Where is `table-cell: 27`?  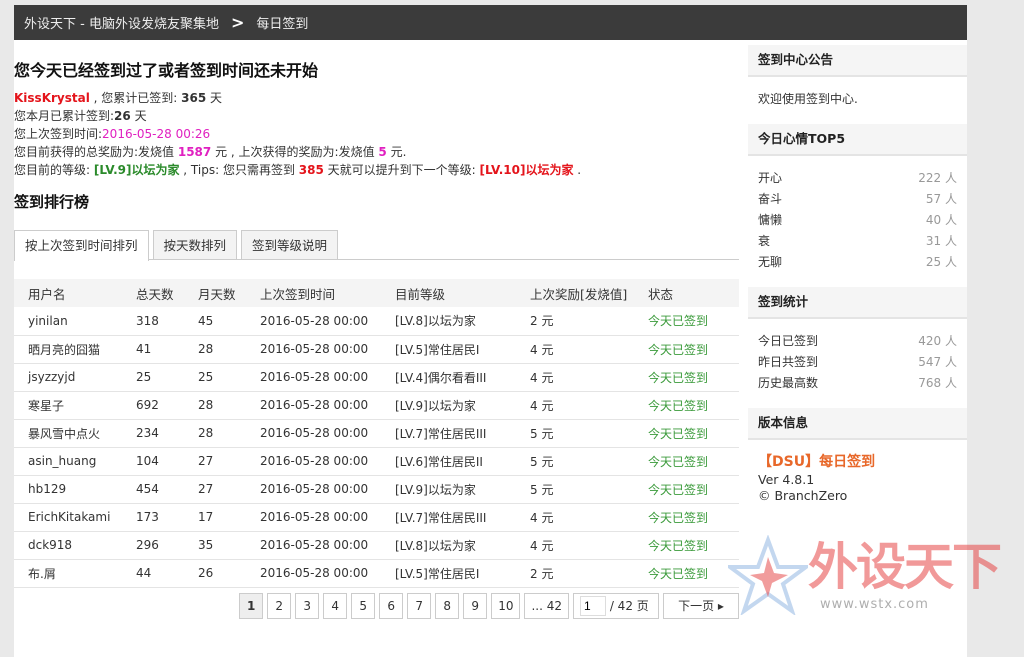
table-cell: 27 is located at coordinates (215, 461).